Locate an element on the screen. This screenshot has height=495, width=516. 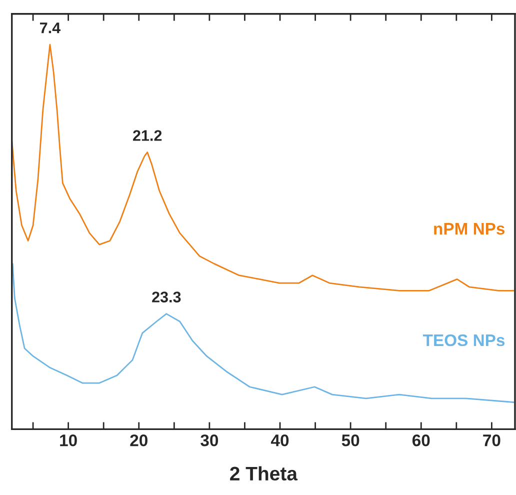
x-tick-label: 50 is located at coordinates (351, 440).